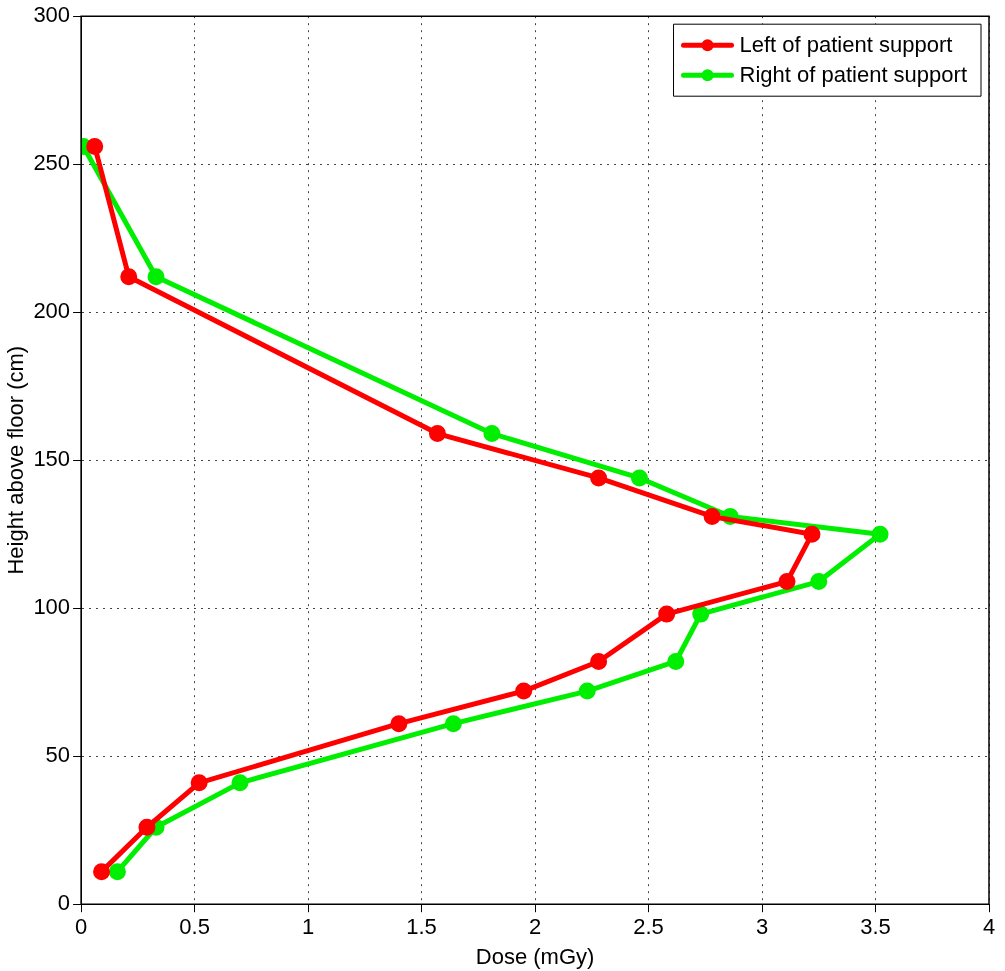  I want to click on y-tick-label: 100, so click(52, 607).